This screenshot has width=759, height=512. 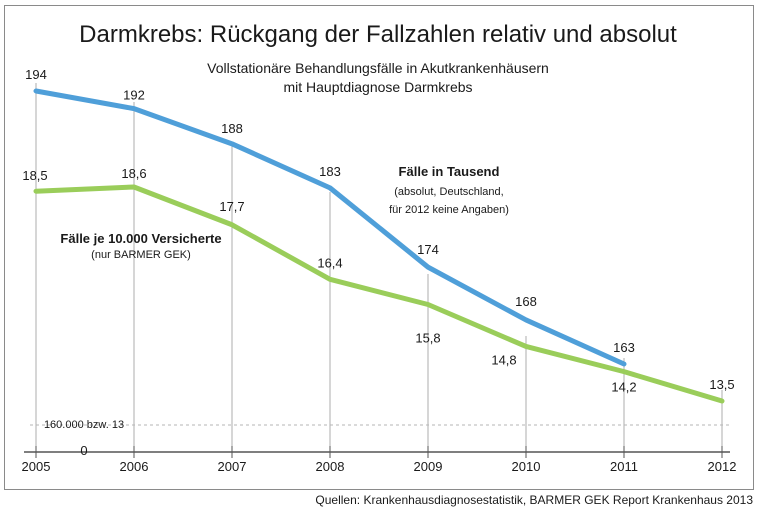 What do you see at coordinates (140, 238) in the screenshot?
I see `green-series-name: Fälle je 10.000 Versicherte` at bounding box center [140, 238].